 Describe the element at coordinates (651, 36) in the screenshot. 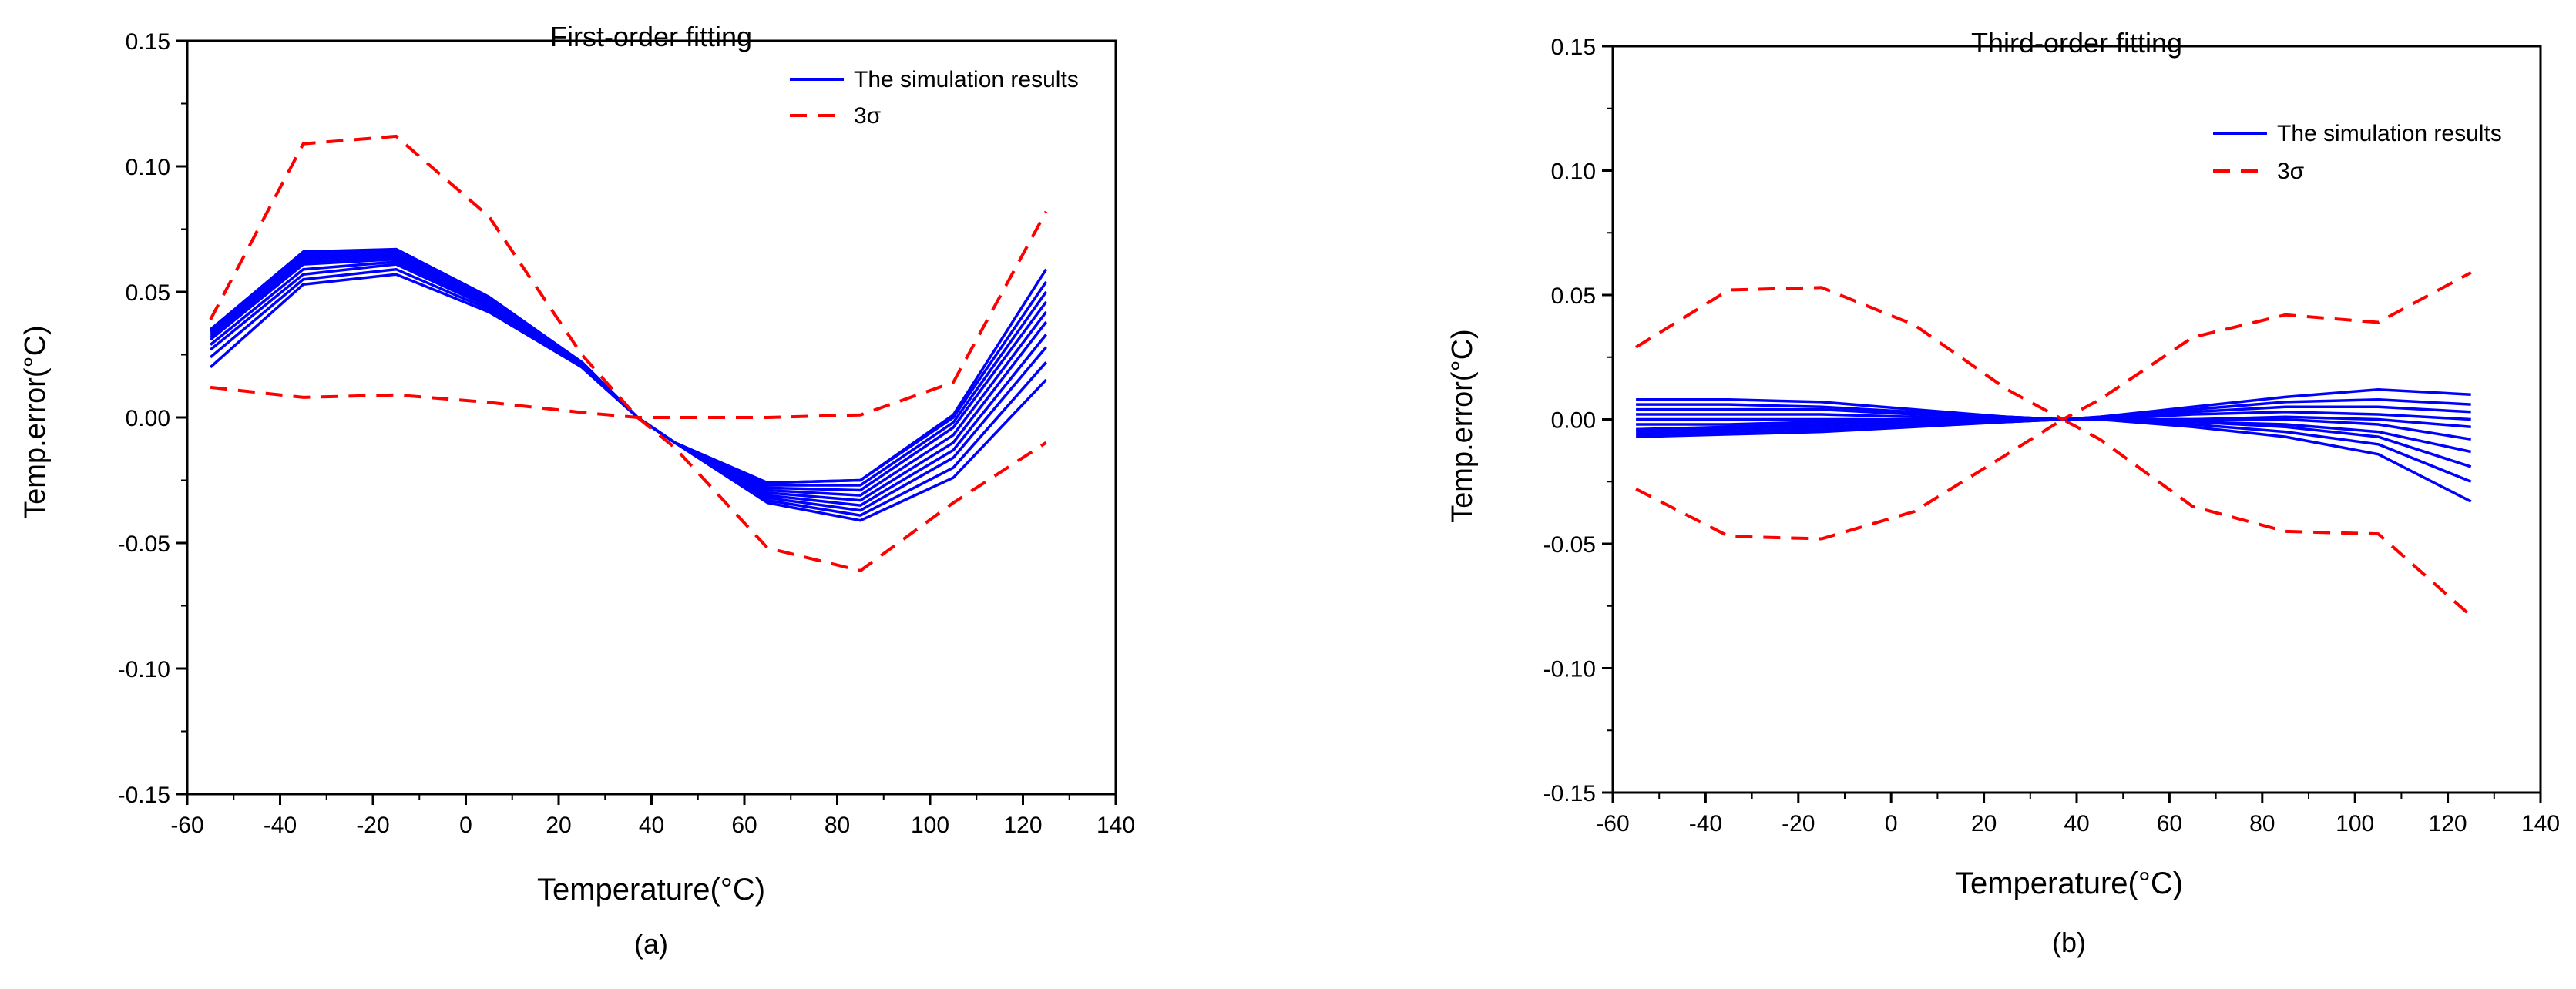

I see `chart-title: First-order fitting` at that location.